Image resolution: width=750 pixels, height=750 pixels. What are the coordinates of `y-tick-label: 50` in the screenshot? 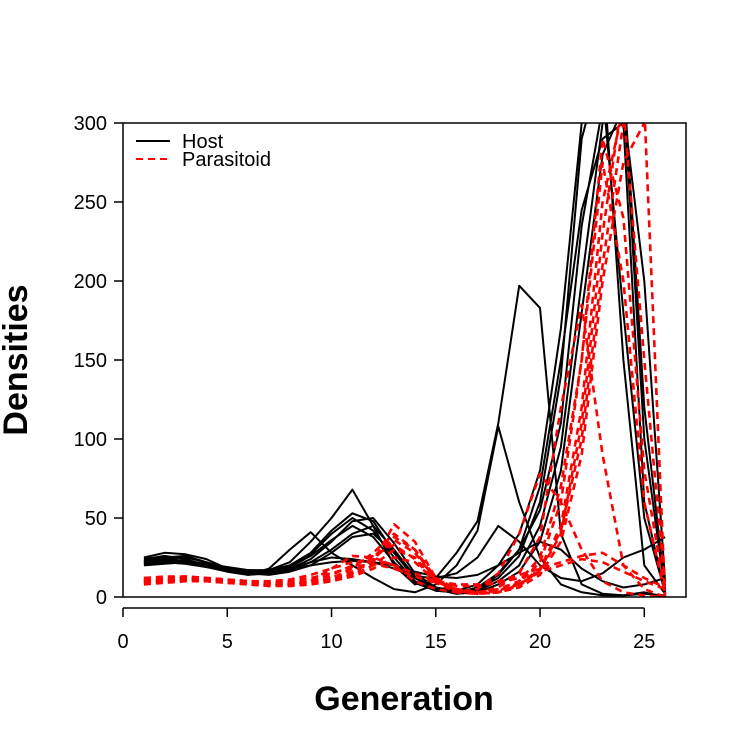 It's located at (96, 519).